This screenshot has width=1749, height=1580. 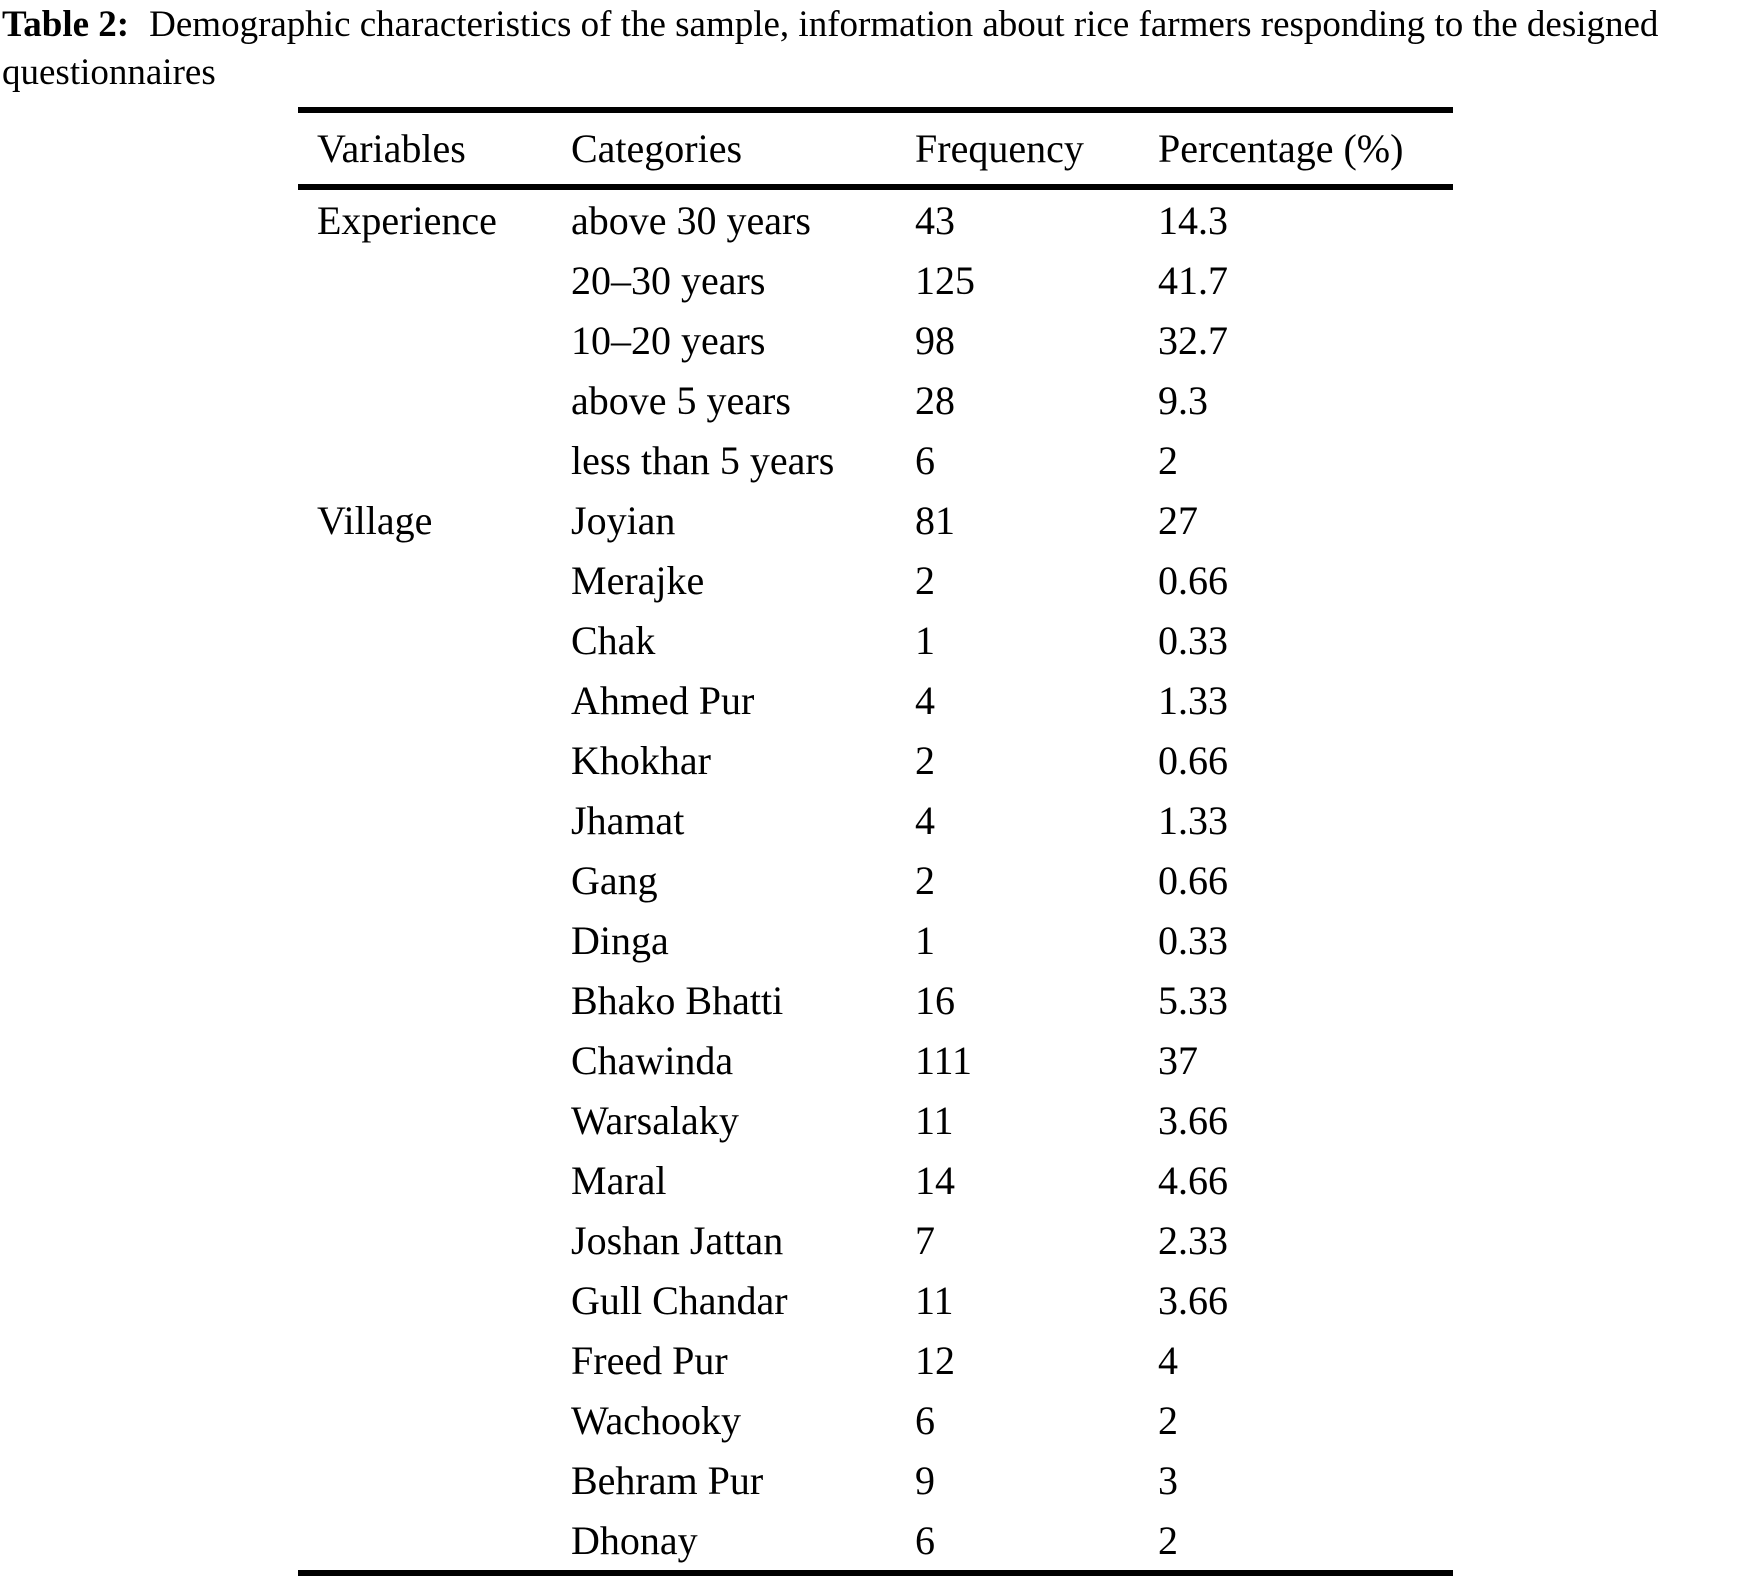 I want to click on cell-category: Ahmed Pur, so click(x=663, y=700).